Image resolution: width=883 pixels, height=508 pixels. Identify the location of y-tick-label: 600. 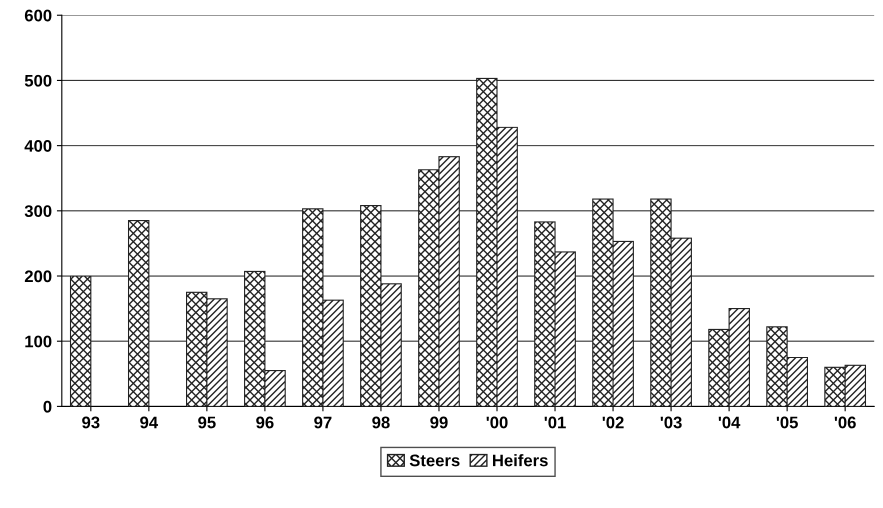
(38, 16).